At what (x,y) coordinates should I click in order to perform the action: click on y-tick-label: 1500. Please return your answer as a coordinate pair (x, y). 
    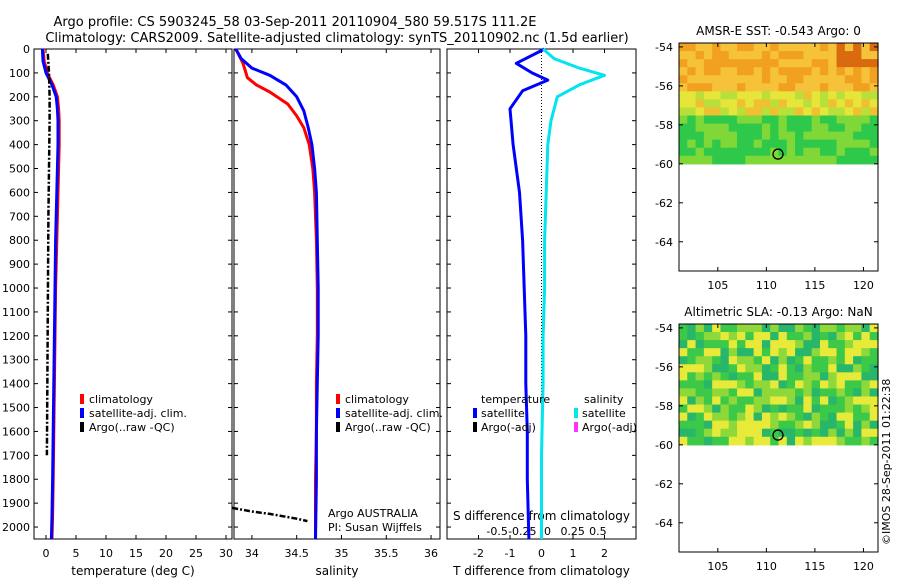
    Looking at the image, I should click on (16, 408).